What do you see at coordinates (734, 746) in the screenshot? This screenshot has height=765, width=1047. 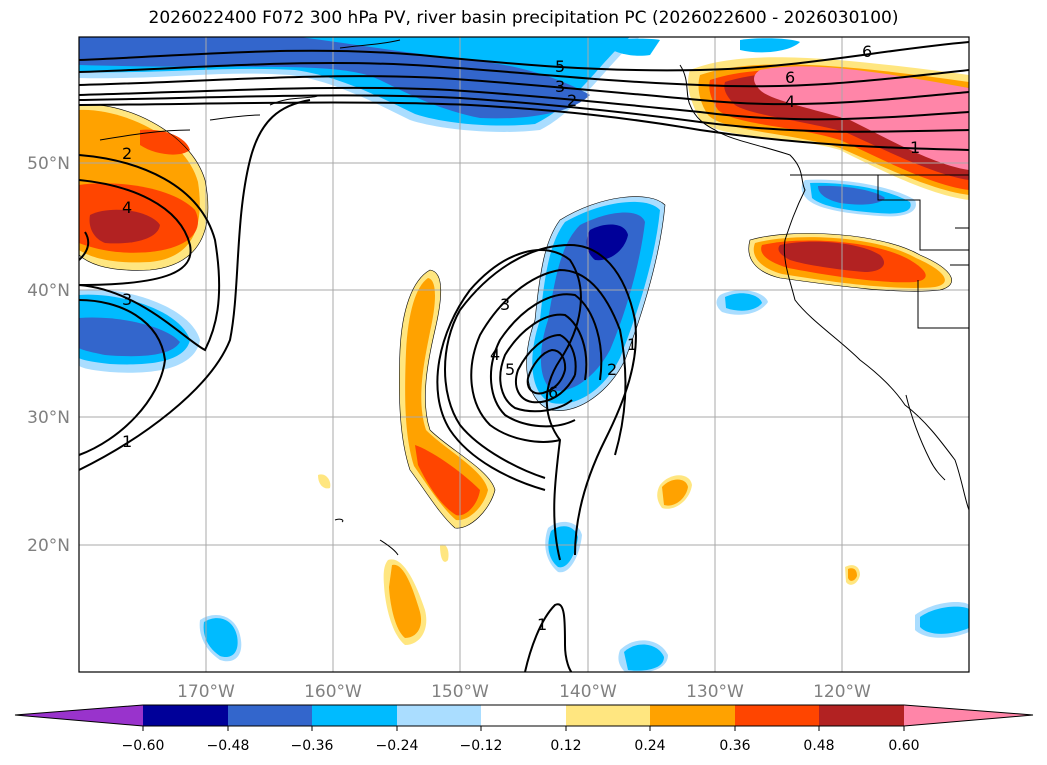 I see `colorbar-tick: 0.36` at bounding box center [734, 746].